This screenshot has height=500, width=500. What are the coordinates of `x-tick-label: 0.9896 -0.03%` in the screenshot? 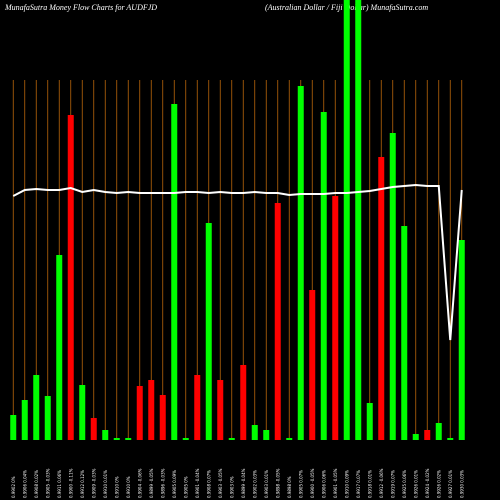 It's located at (162, 483).